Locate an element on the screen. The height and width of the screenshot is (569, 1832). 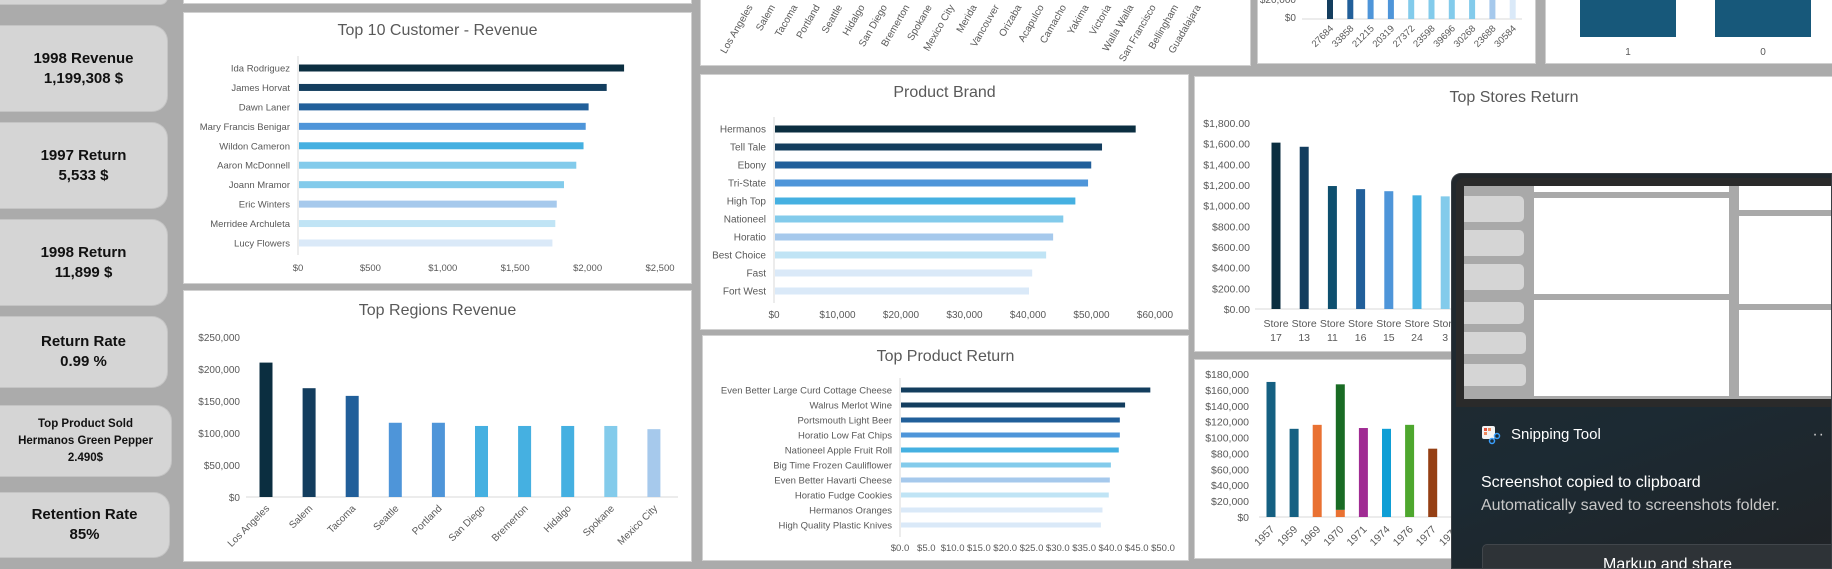
notification-title: Screenshot copied to clipboard is located at coordinates (1591, 482).